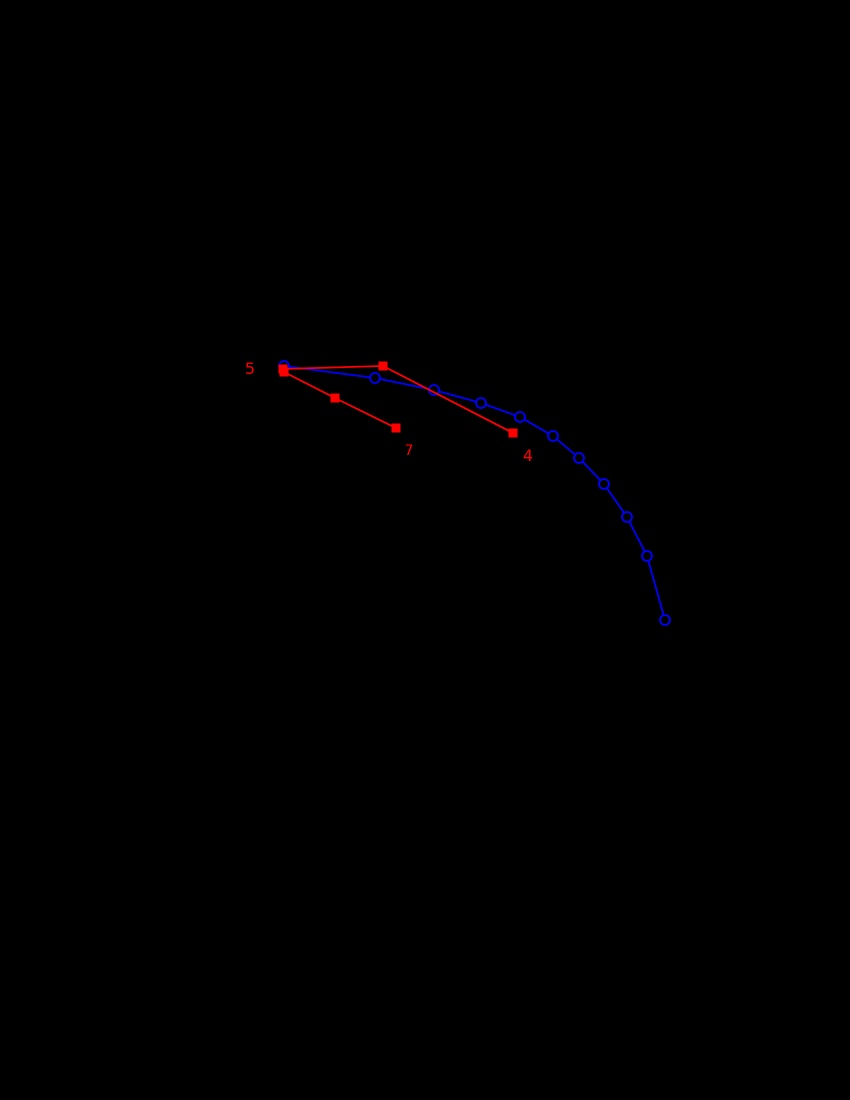 The height and width of the screenshot is (1100, 850). Describe the element at coordinates (409, 451) in the screenshot. I see `annotation-label: 7` at that location.